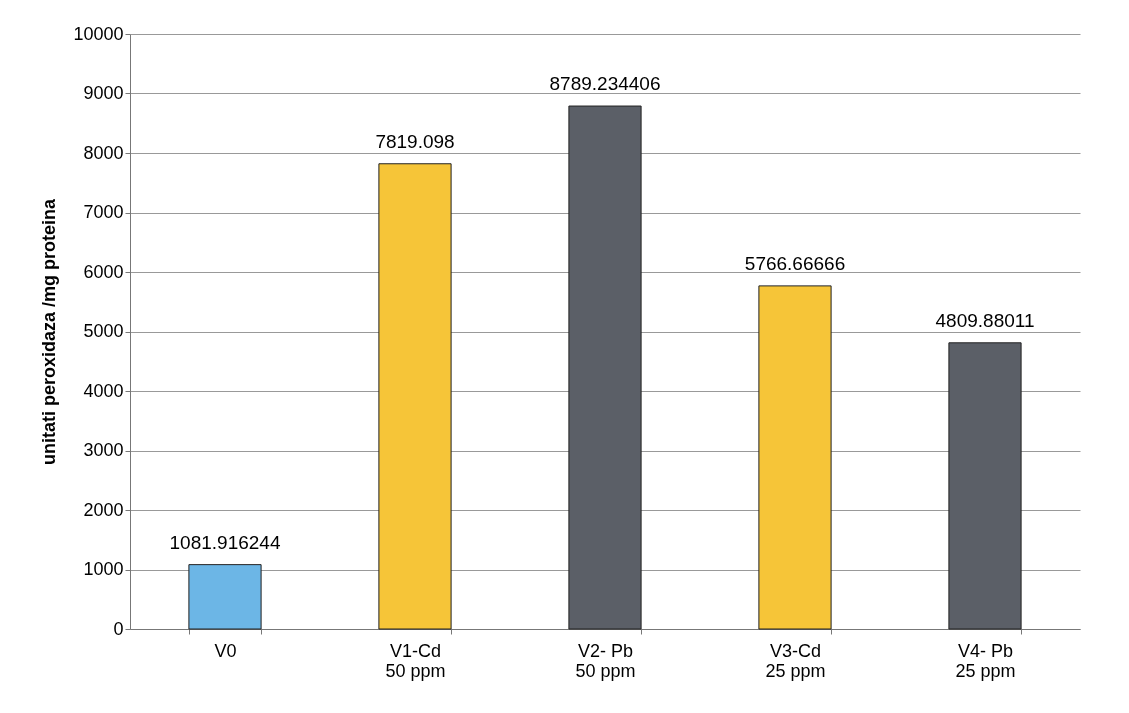 This screenshot has height=713, width=1129. What do you see at coordinates (103, 152) in the screenshot?
I see `y-tick-label: 8000` at bounding box center [103, 152].